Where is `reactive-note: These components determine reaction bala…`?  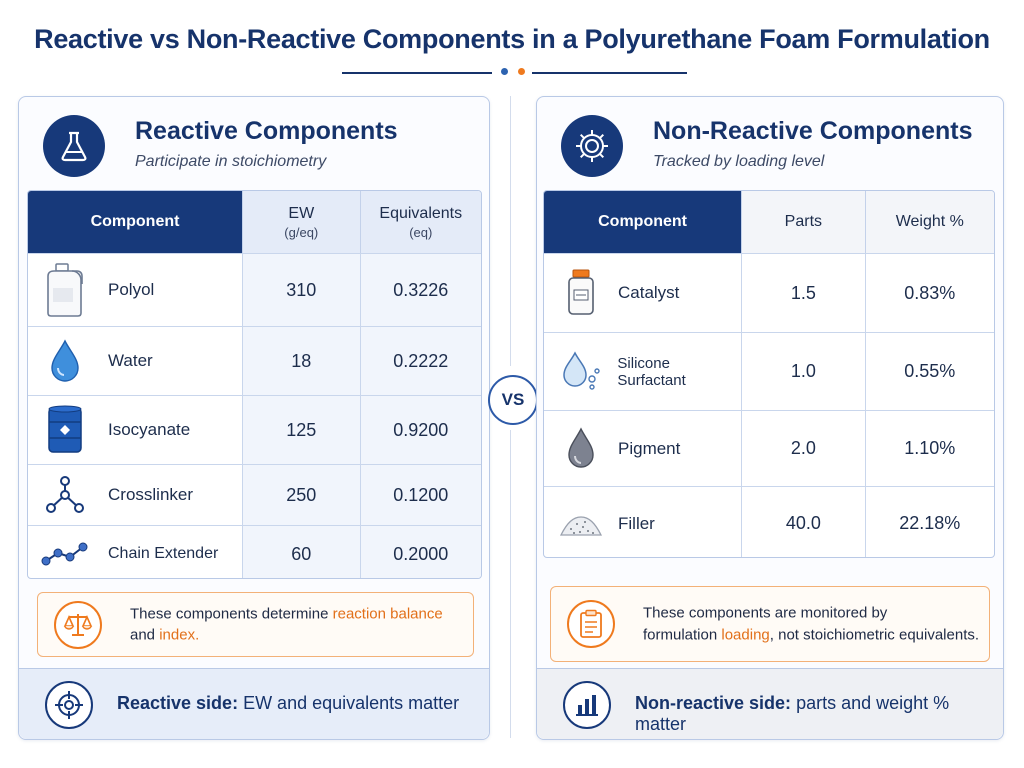 reactive-note: These components determine reaction bala… is located at coordinates (255, 624).